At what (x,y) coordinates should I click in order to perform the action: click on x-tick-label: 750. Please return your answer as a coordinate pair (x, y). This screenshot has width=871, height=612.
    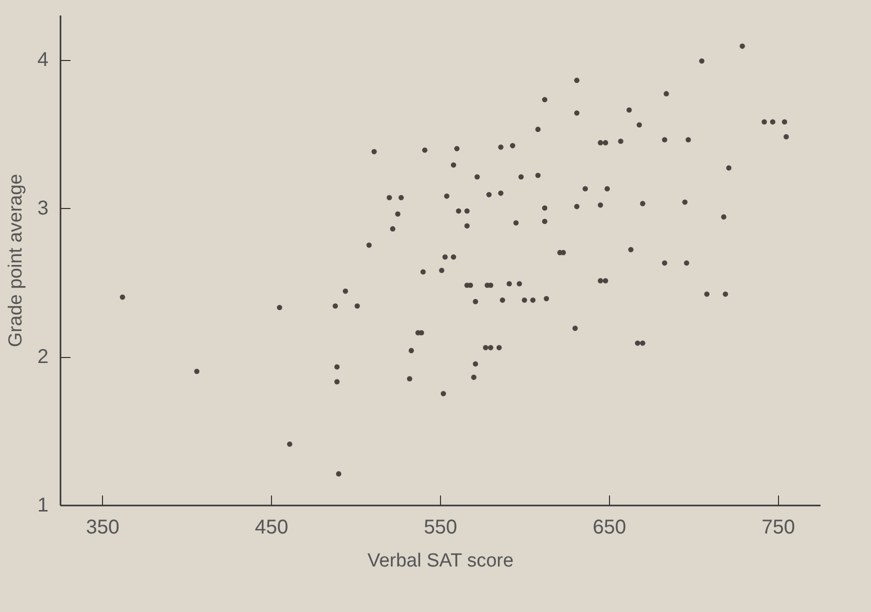
    Looking at the image, I should click on (778, 527).